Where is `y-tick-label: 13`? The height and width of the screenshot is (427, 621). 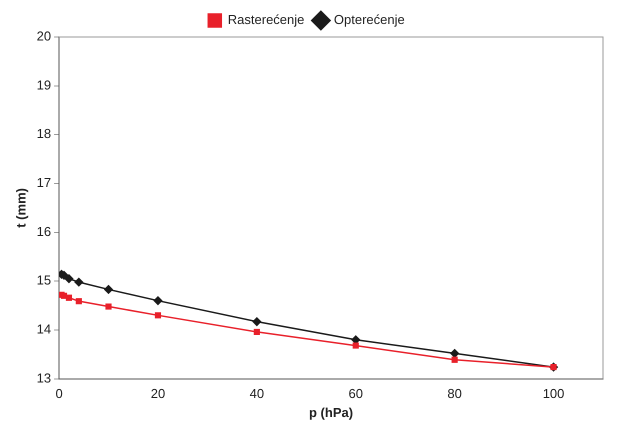
y-tick-label: 13 is located at coordinates (44, 378).